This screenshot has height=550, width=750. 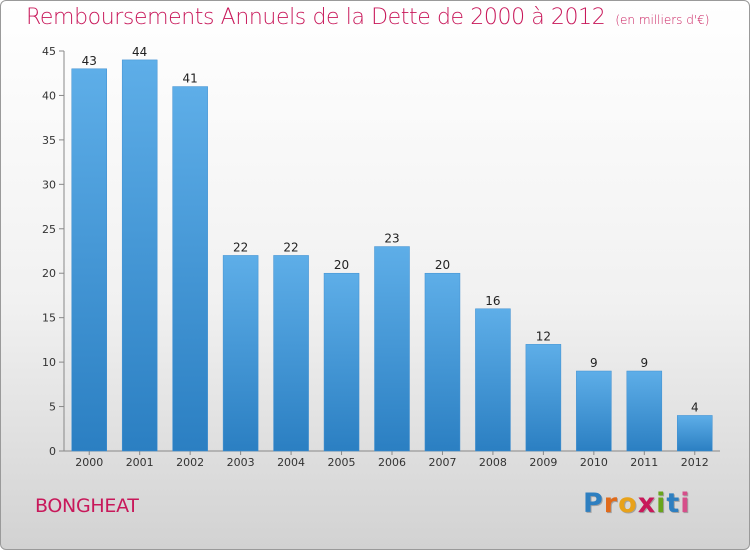 What do you see at coordinates (493, 380) in the screenshot?
I see `bar-2008` at bounding box center [493, 380].